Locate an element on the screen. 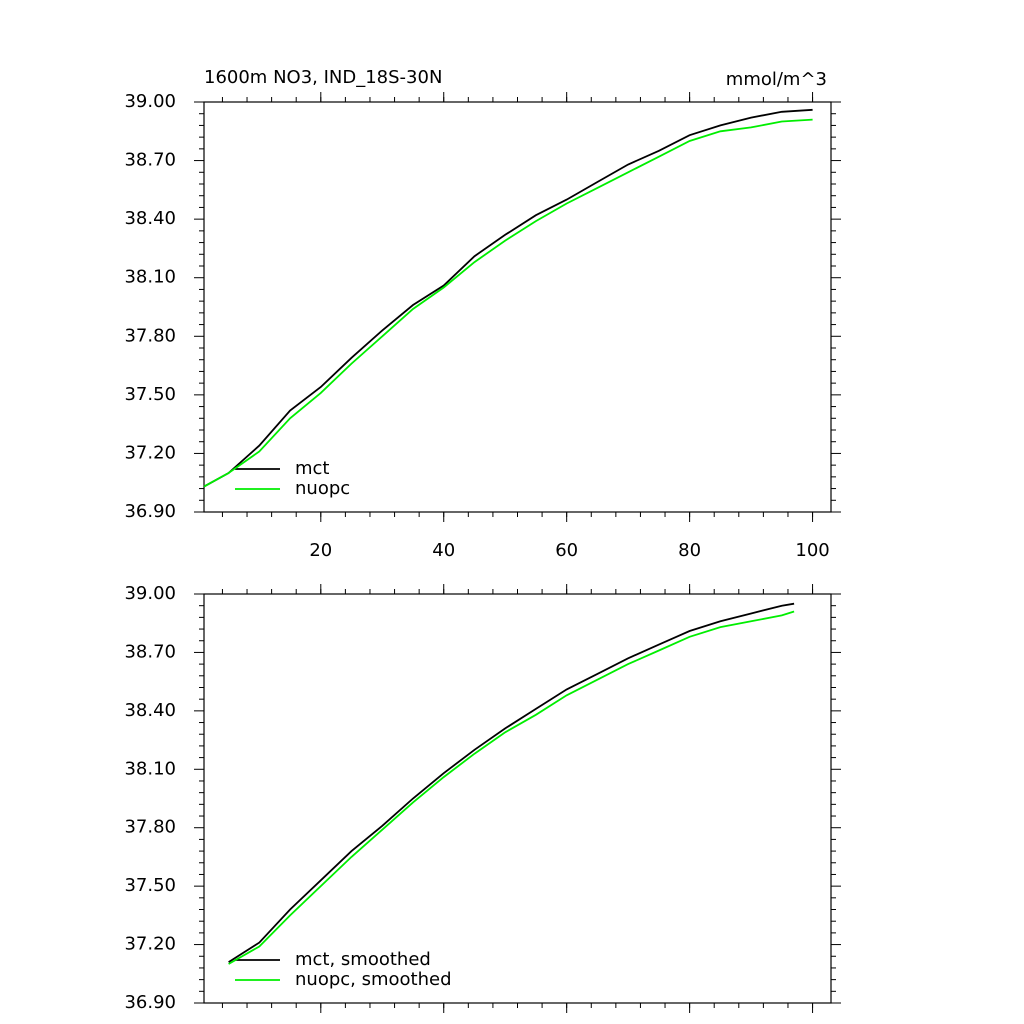 Image resolution: width=1024 pixels, height=1024 pixels. x-tick-label: 20 is located at coordinates (320, 550).